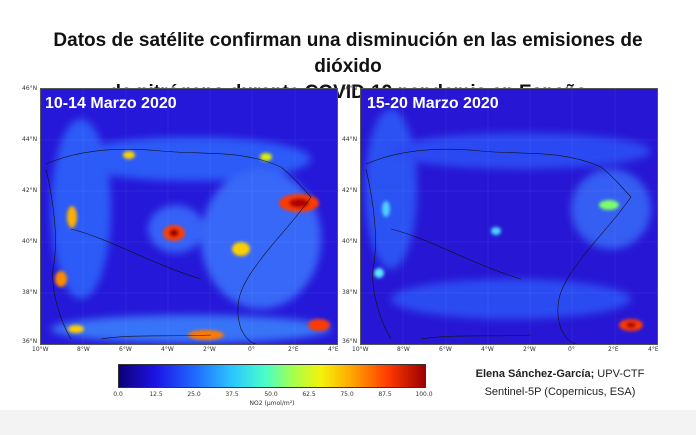  I want to click on colorbar-tick: 50.0, so click(271, 394).